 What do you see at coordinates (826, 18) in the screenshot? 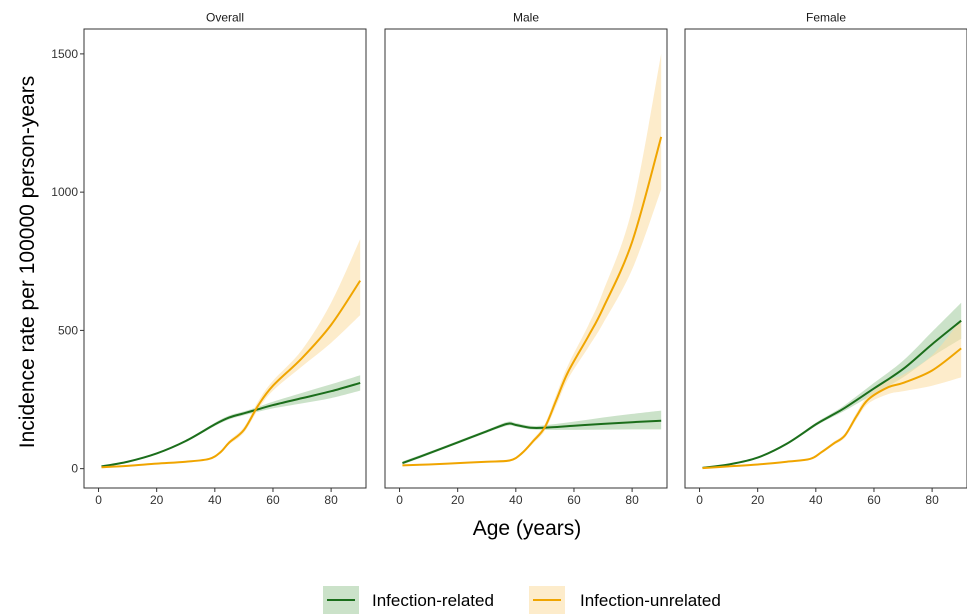
I see `panel-title: Female` at bounding box center [826, 18].